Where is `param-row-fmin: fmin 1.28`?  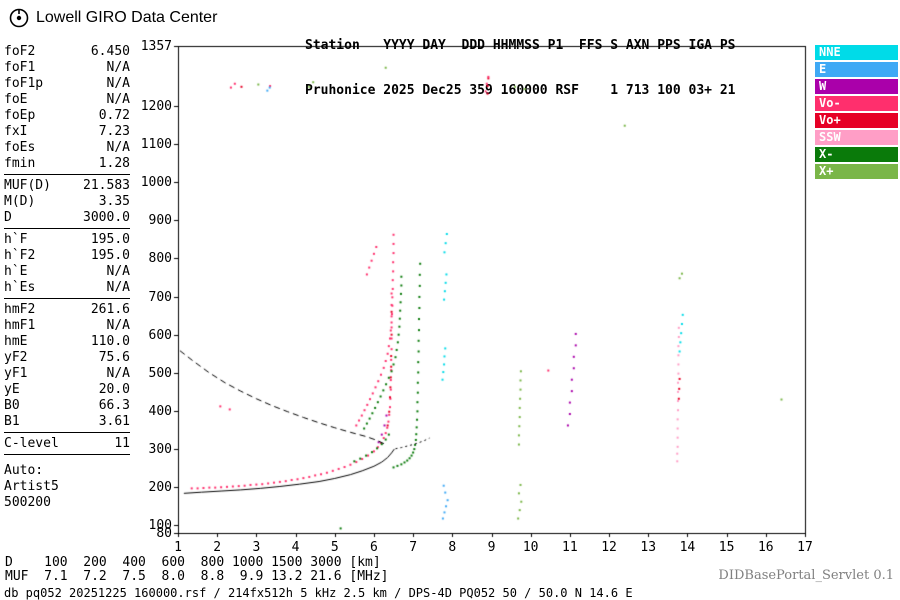
param-row-fmin: fmin 1.28 is located at coordinates (67, 164).